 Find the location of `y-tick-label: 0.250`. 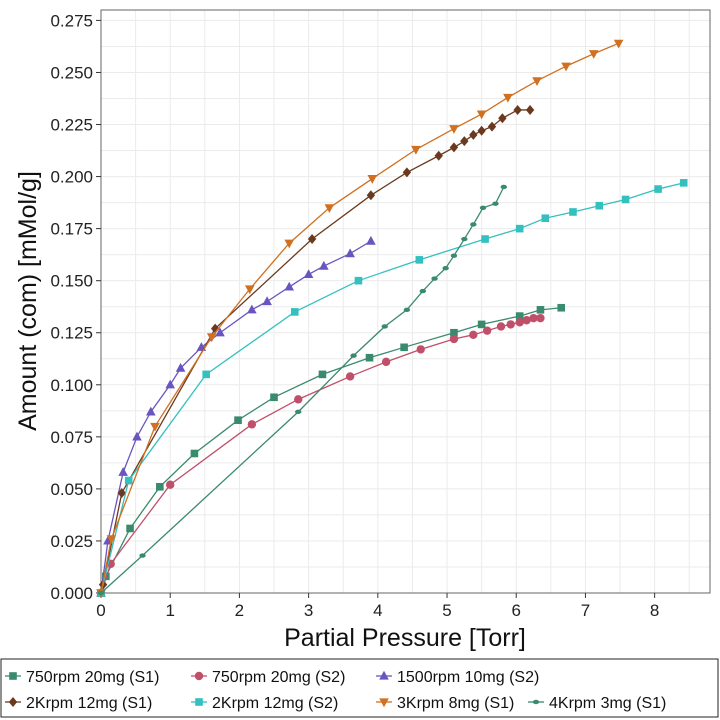

y-tick-label: 0.250 is located at coordinates (71, 72).